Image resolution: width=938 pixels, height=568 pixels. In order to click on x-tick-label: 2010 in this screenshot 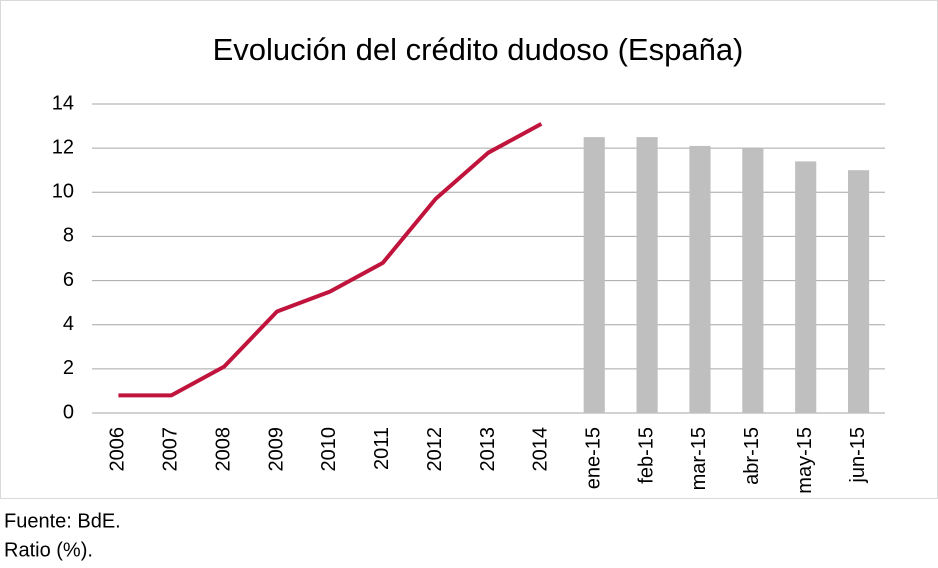, I will do `click(329, 449)`.